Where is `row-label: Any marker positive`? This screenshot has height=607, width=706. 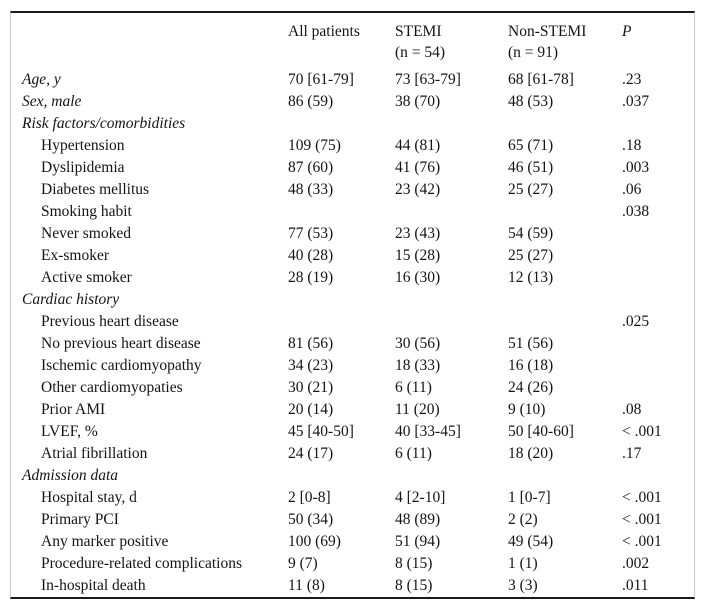 row-label: Any marker positive is located at coordinates (105, 541).